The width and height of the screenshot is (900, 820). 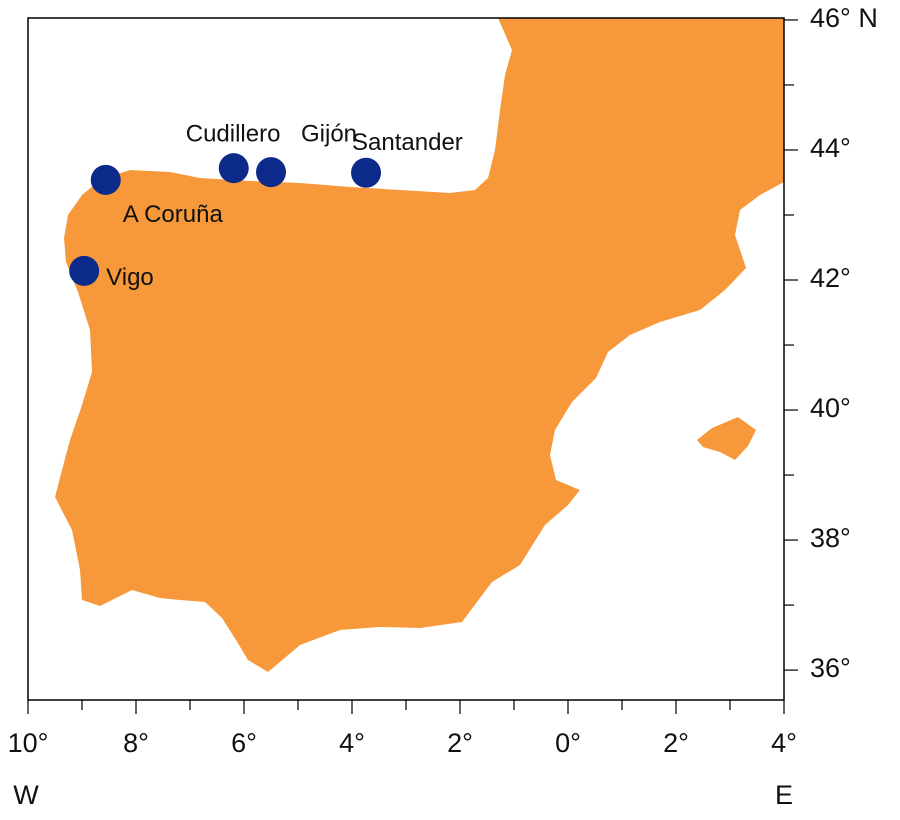 What do you see at coordinates (244, 743) in the screenshot?
I see `x-tick-label: 6°` at bounding box center [244, 743].